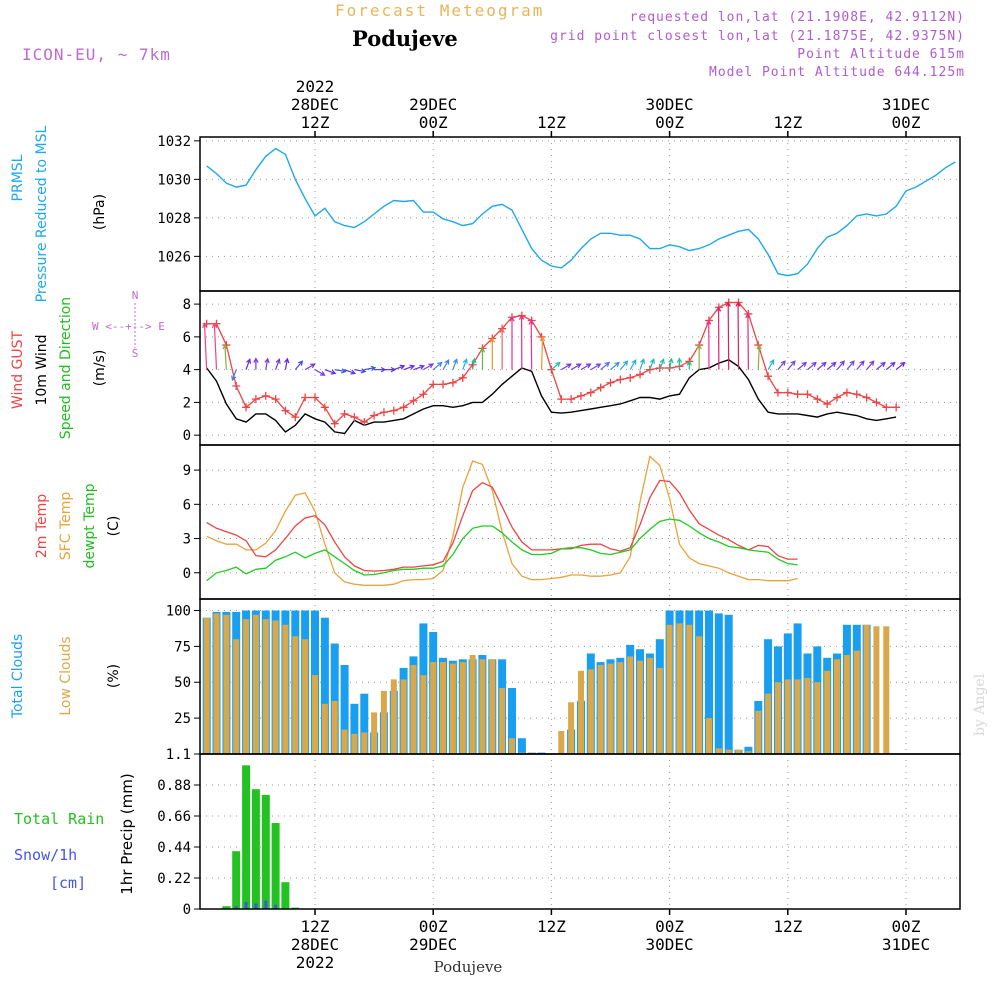 The height and width of the screenshot is (1000, 1000). I want to click on y-tick-label: 75, so click(182, 647).